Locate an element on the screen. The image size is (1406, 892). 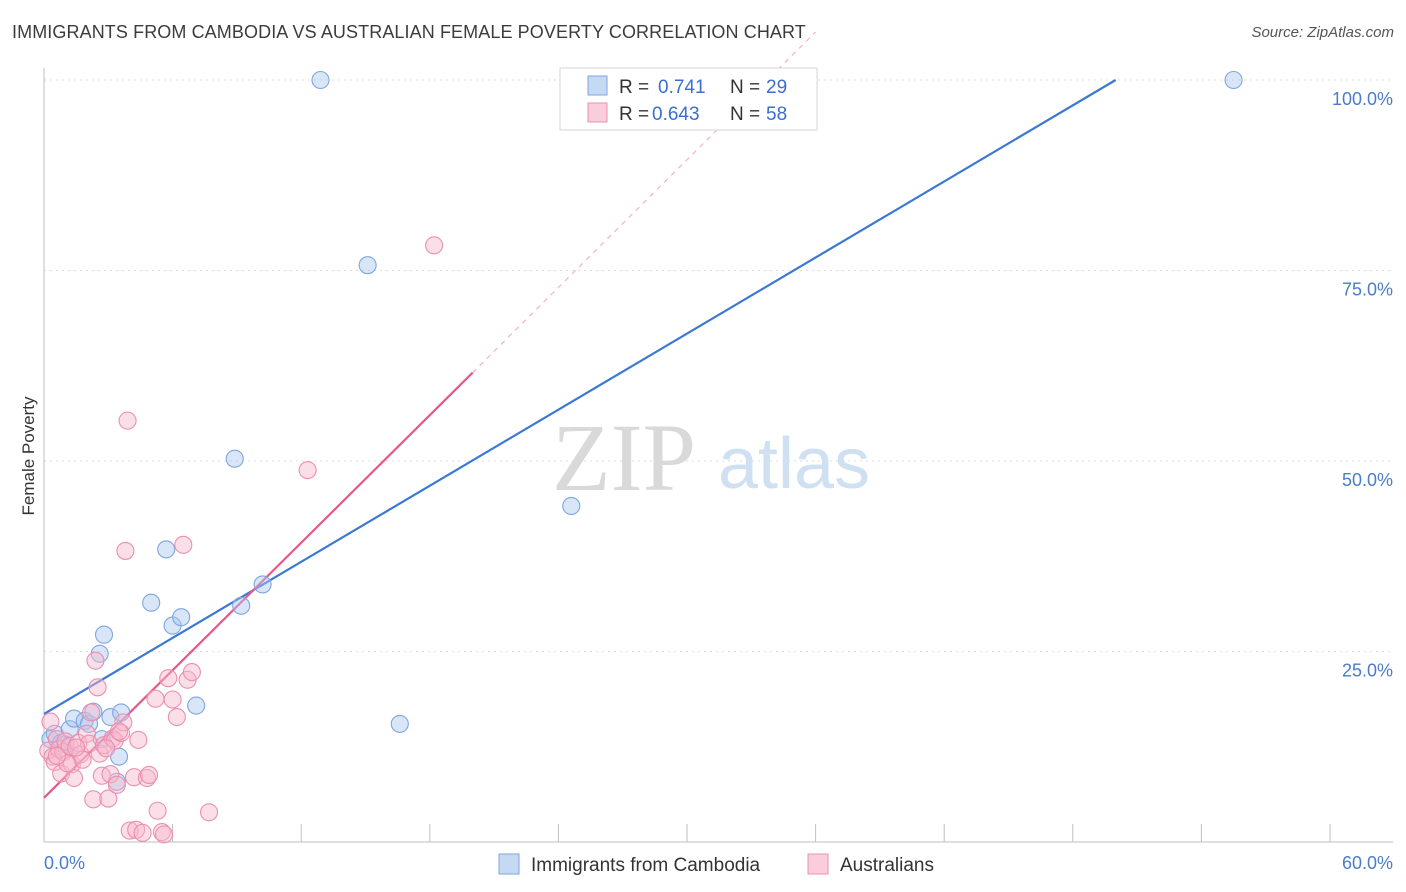
y-tick-label-75: 75.0% is located at coordinates (1367, 290).